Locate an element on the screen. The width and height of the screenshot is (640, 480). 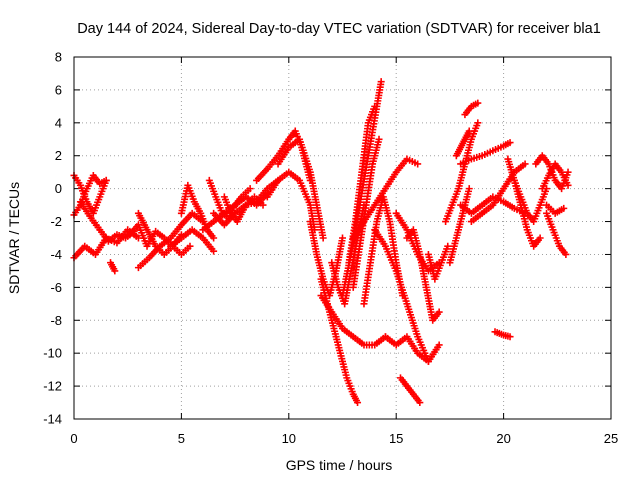
x-tick-label: 10 is located at coordinates (289, 438).